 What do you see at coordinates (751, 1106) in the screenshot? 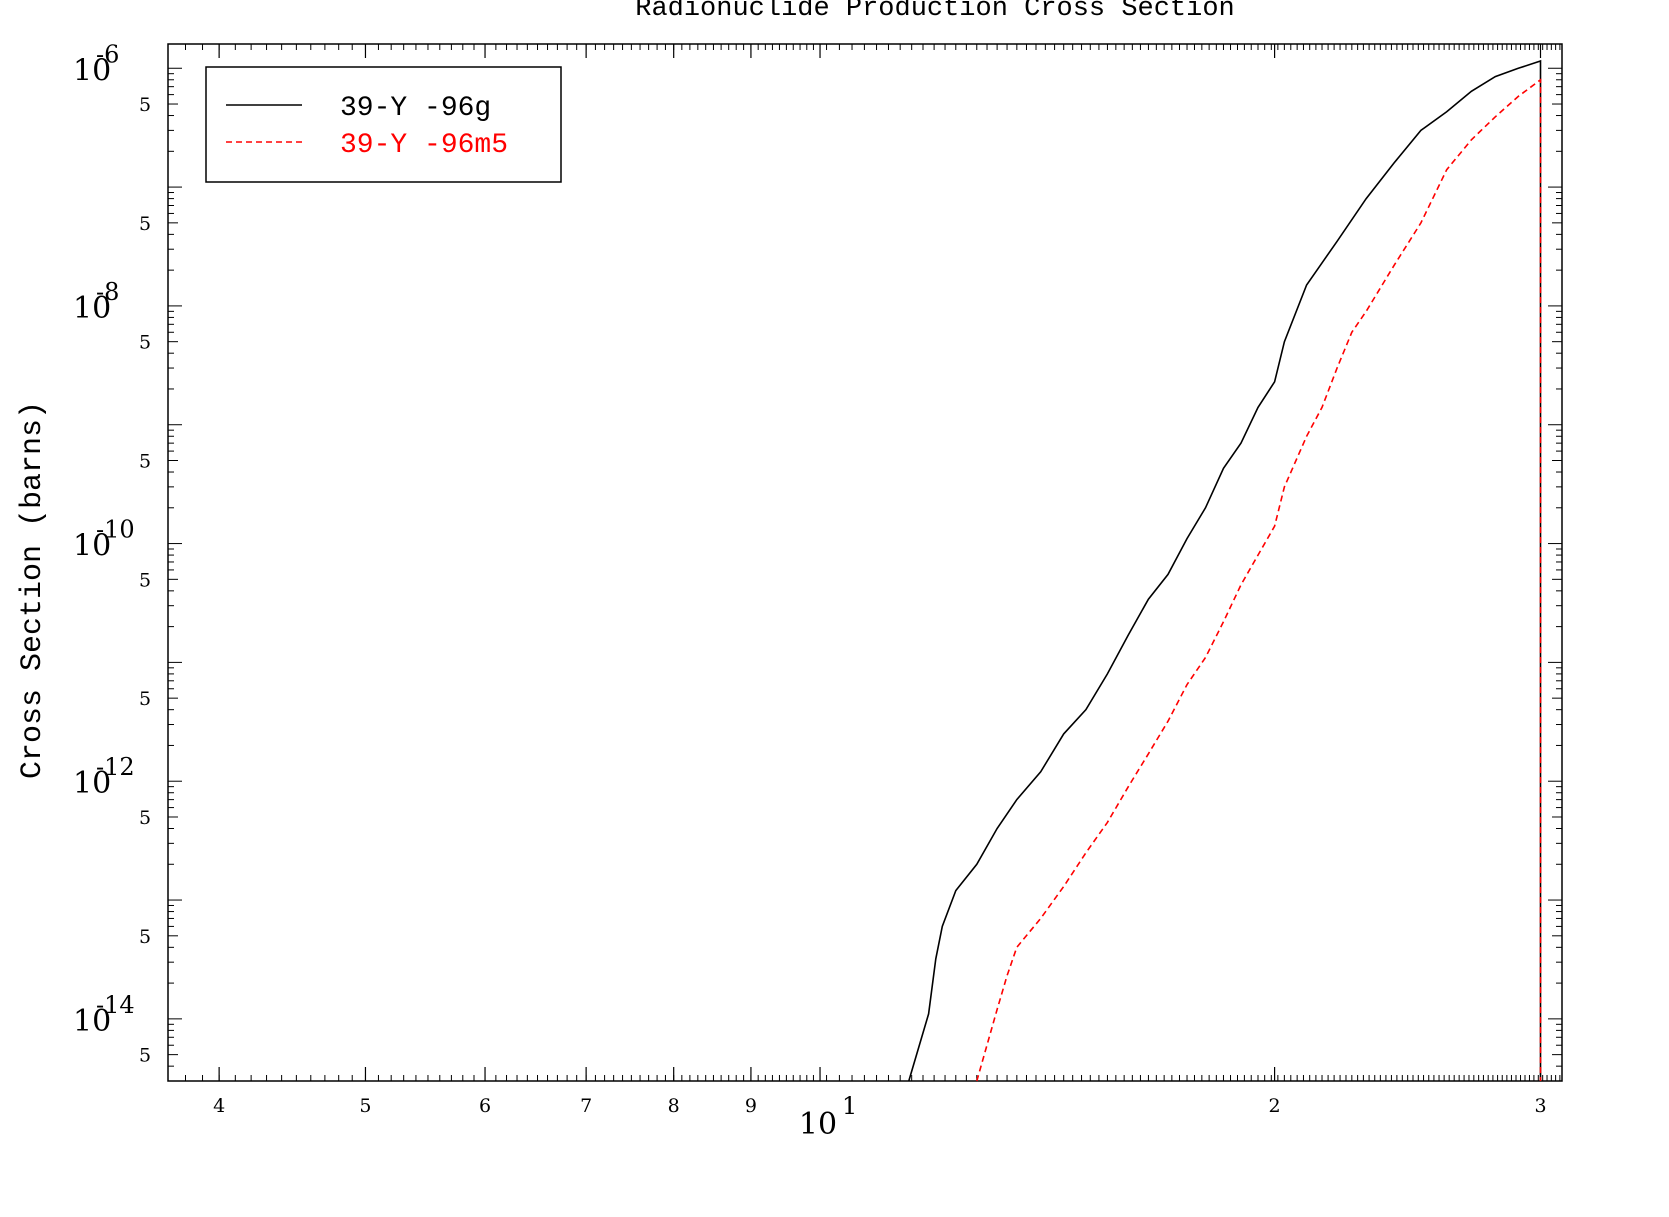
I see `x-tick-label: 9` at bounding box center [751, 1106].